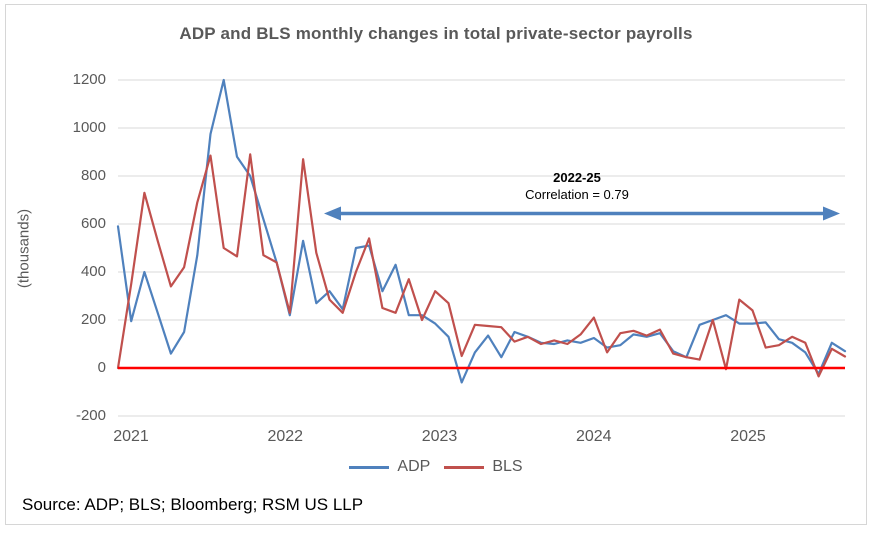 This screenshot has height=537, width=872. I want to click on y-axis-tick-label-600: 600, so click(93, 223).